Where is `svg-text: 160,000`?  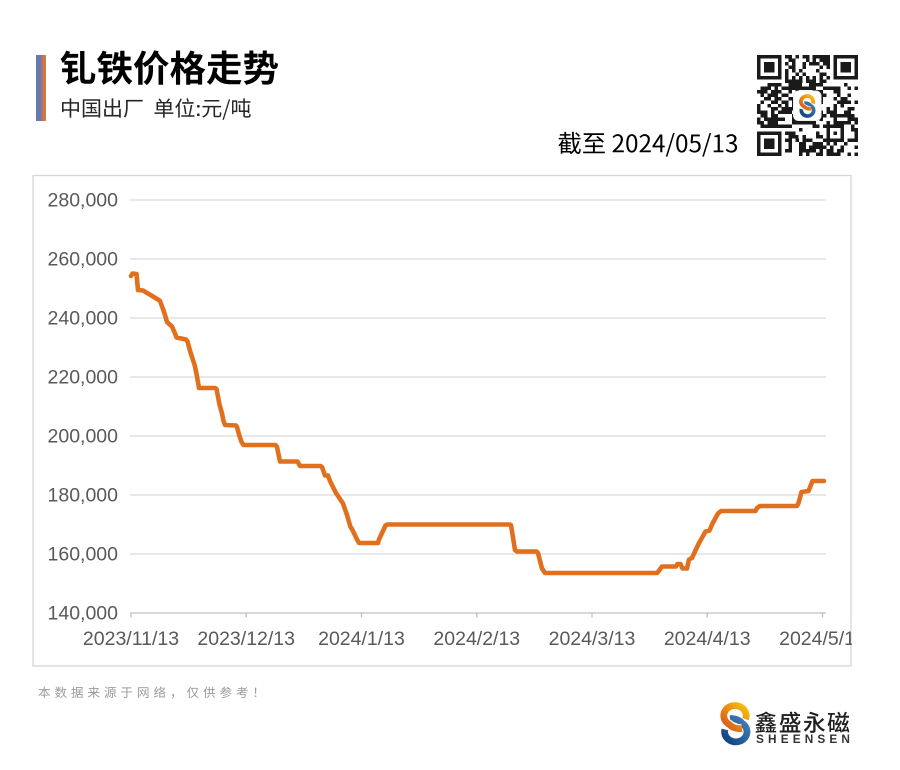
svg-text: 160,000 is located at coordinates (83, 555).